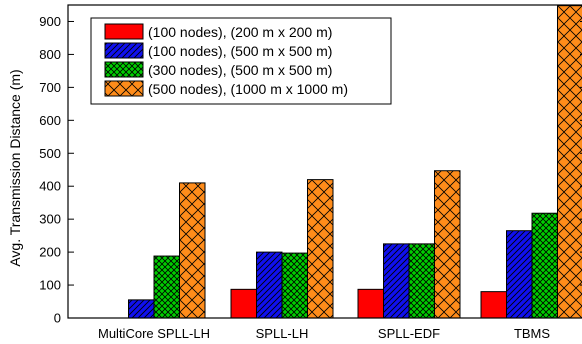  Describe the element at coordinates (57, 318) in the screenshot. I see `y-tick-label: 0` at that location.